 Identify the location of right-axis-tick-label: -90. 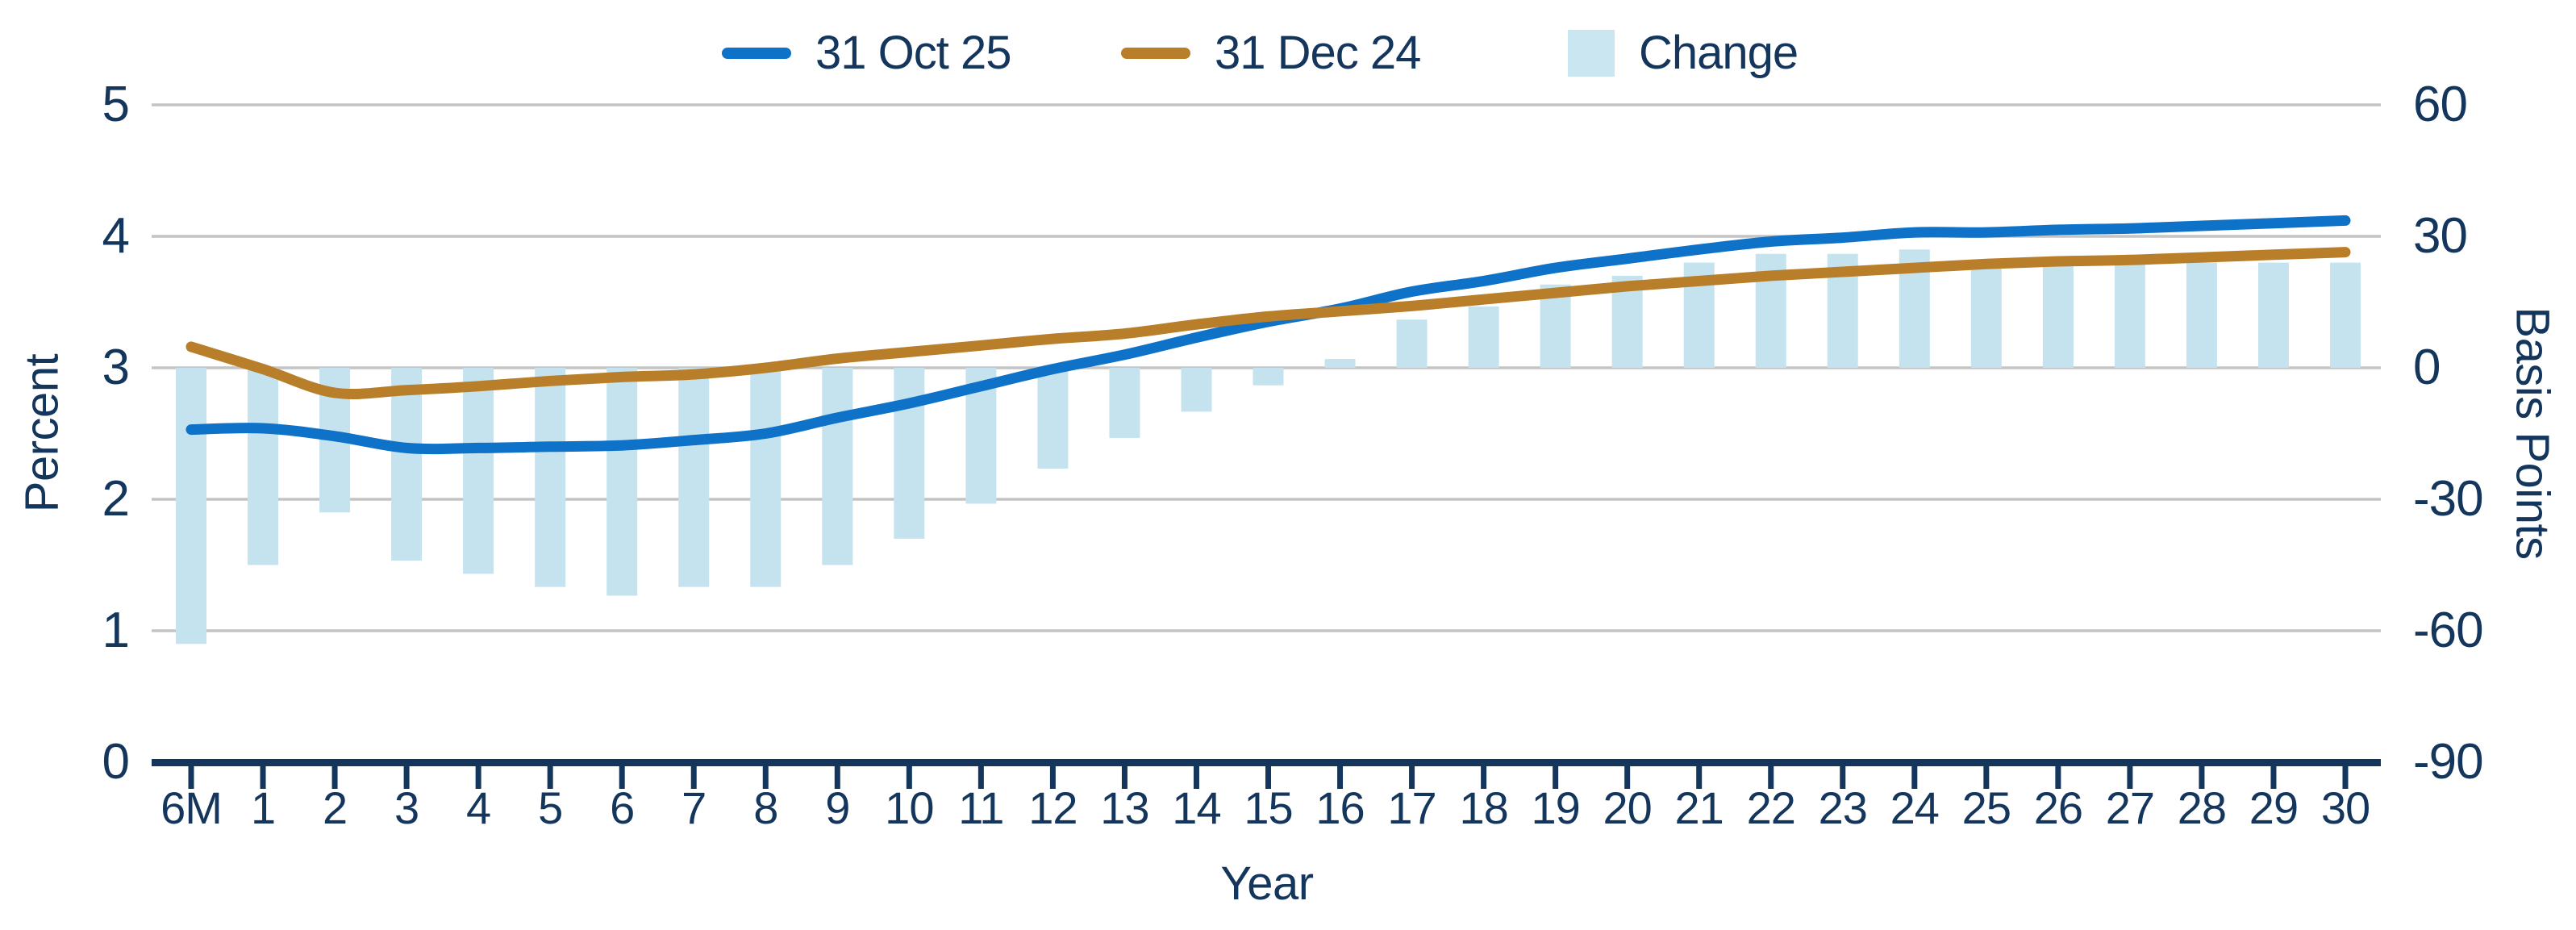
(2448, 762).